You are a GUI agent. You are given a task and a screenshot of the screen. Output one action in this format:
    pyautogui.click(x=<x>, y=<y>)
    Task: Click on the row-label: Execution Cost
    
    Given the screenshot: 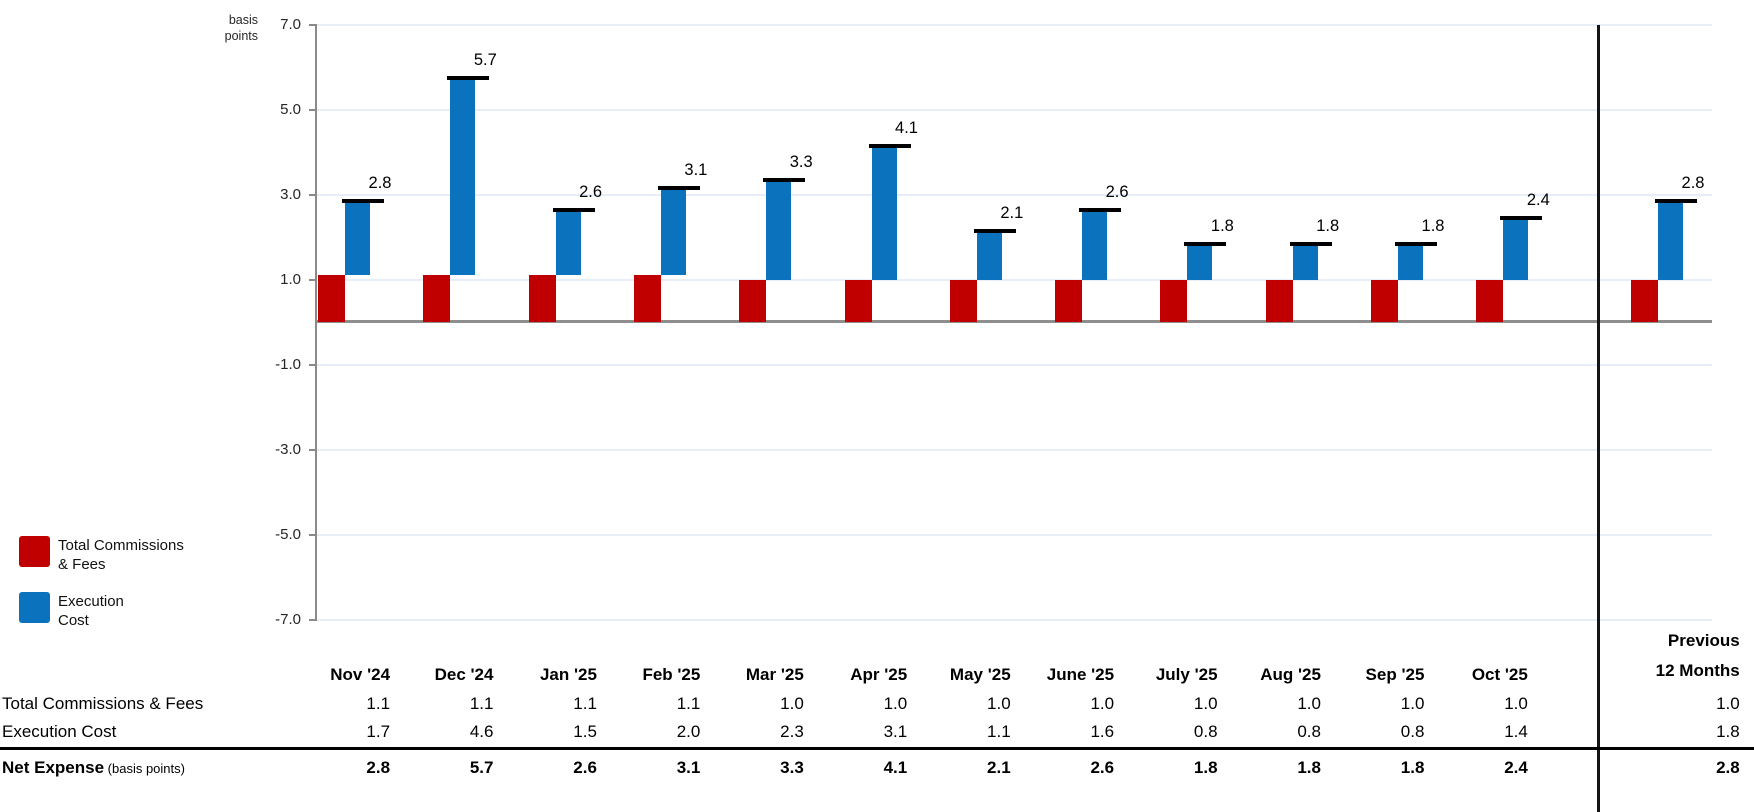 What is the action you would take?
    pyautogui.click(x=143, y=732)
    